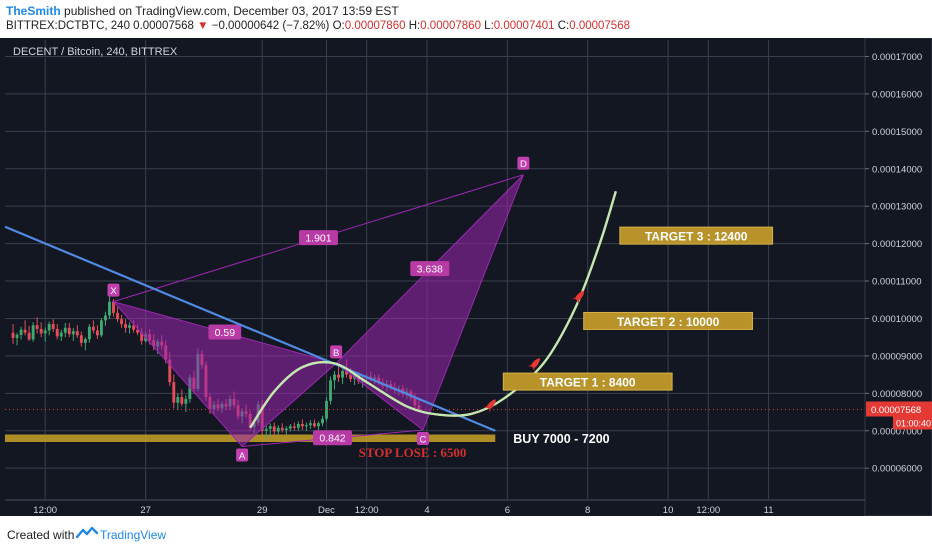 The image size is (932, 550). Describe the element at coordinates (270, 26) in the screenshot. I see `change-text: −0.00000642 (−7.82%)` at that location.